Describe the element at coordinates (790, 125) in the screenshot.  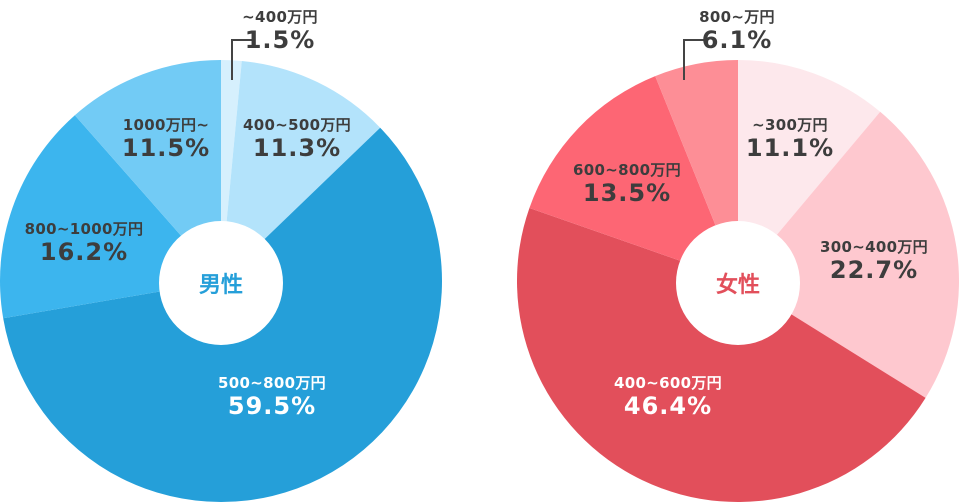
I see `slice-category: ~300万円` at that location.